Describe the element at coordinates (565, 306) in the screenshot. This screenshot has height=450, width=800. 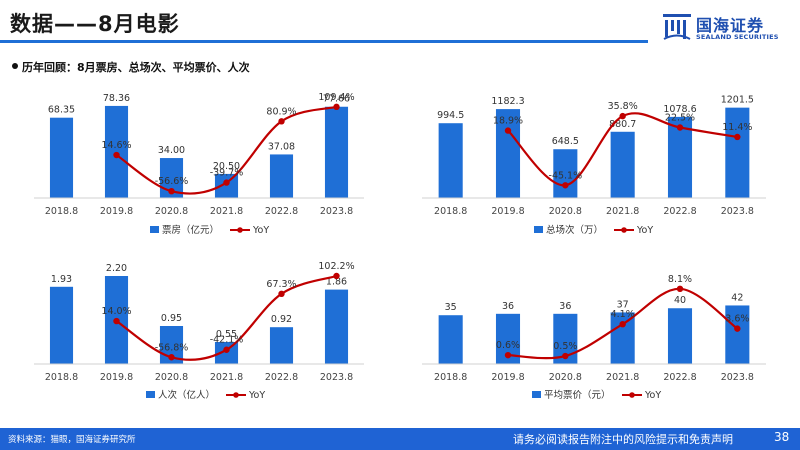
I see `bar-value-label: 36` at that location.